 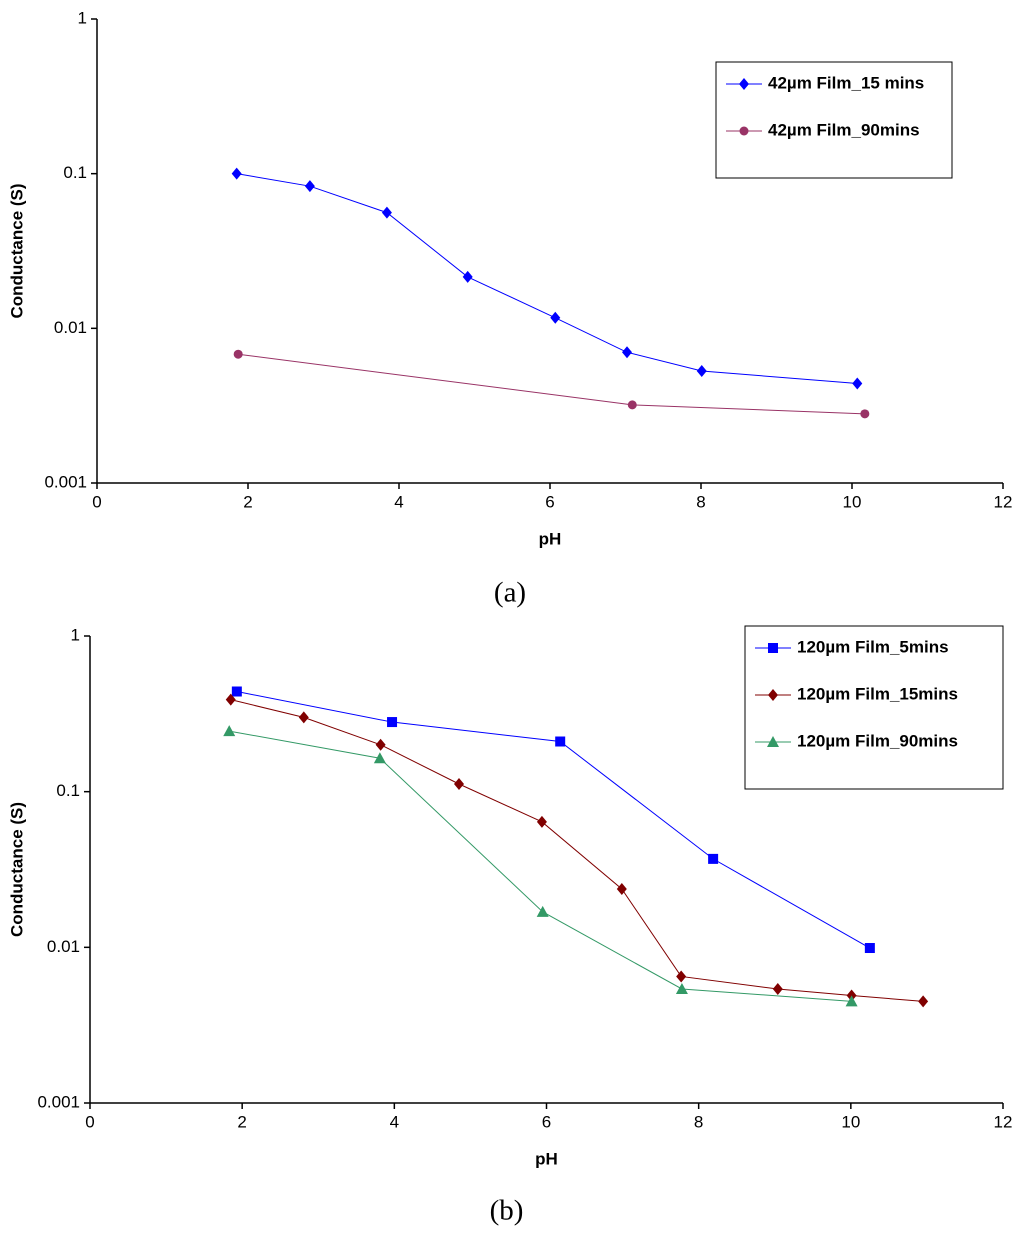 I want to click on caption: (a), so click(x=510, y=593).